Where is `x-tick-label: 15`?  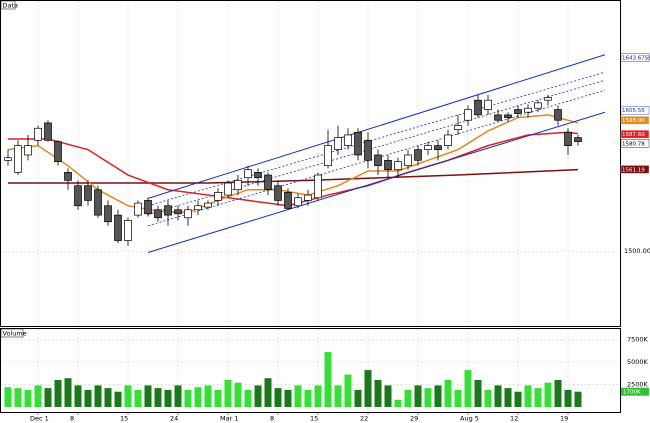 x-tick-label: 15 is located at coordinates (124, 419).